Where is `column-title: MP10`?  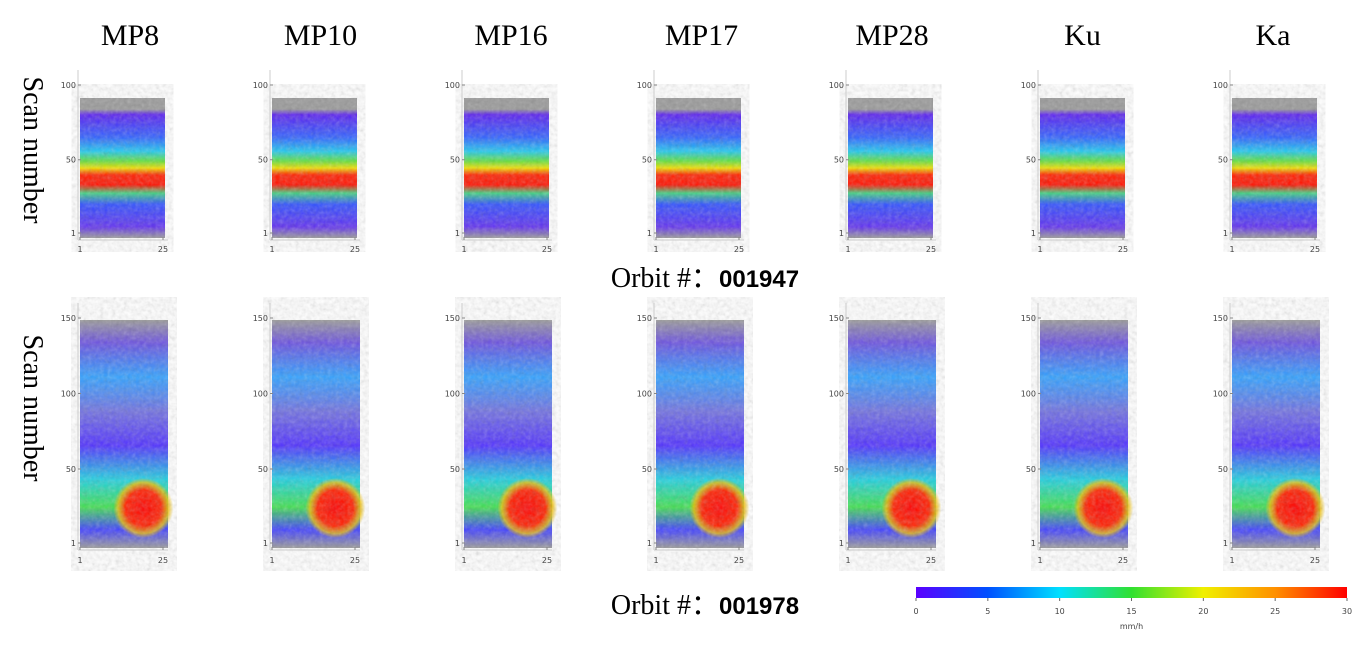
column-title: MP10 is located at coordinates (320, 35).